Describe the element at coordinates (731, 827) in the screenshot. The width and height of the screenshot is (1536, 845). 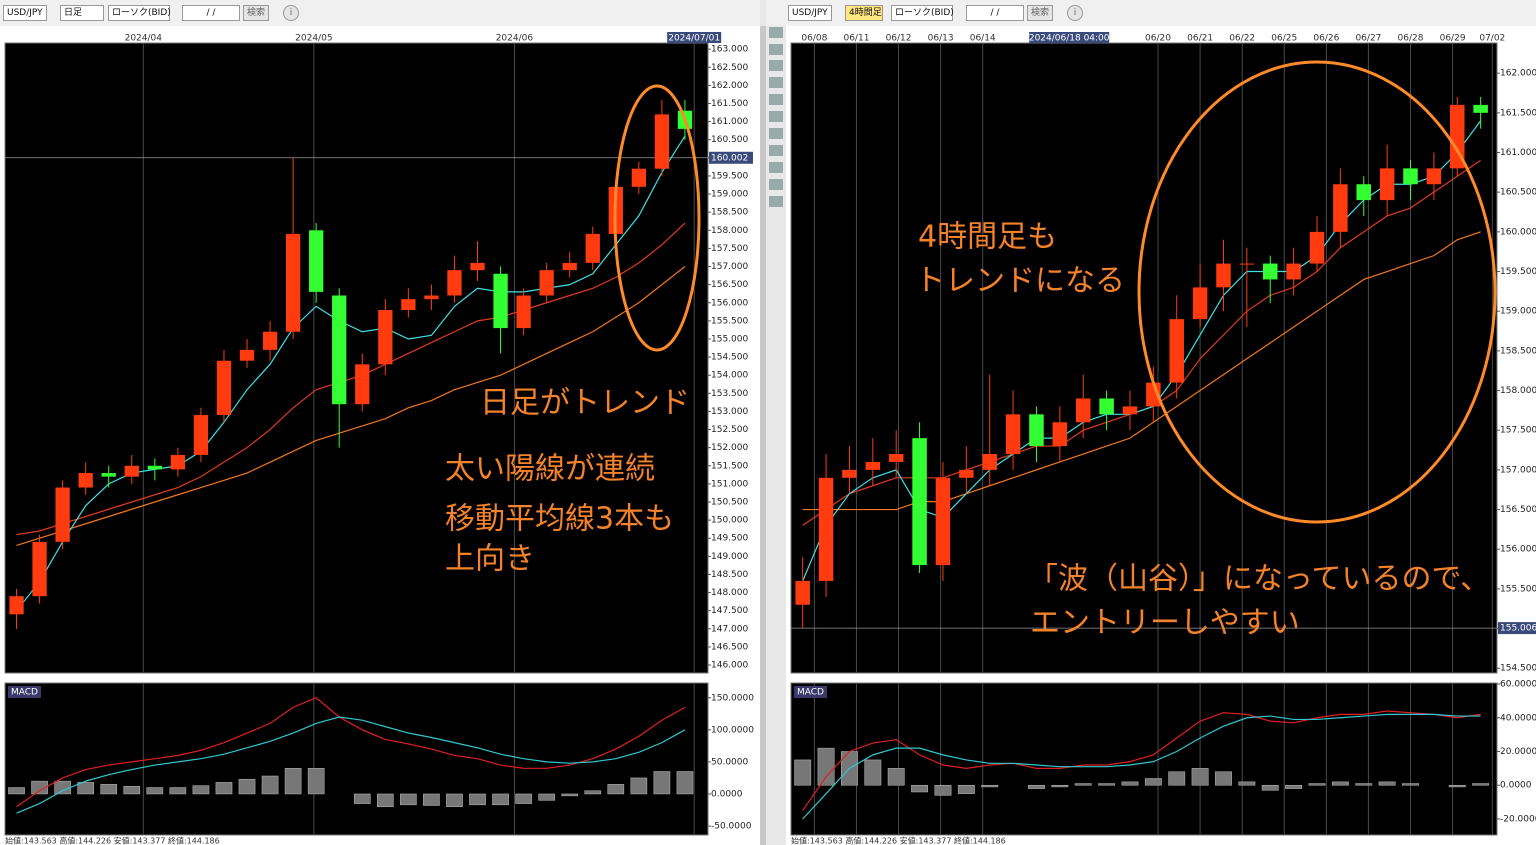
I see `y-tick-label: -50.0000` at that location.